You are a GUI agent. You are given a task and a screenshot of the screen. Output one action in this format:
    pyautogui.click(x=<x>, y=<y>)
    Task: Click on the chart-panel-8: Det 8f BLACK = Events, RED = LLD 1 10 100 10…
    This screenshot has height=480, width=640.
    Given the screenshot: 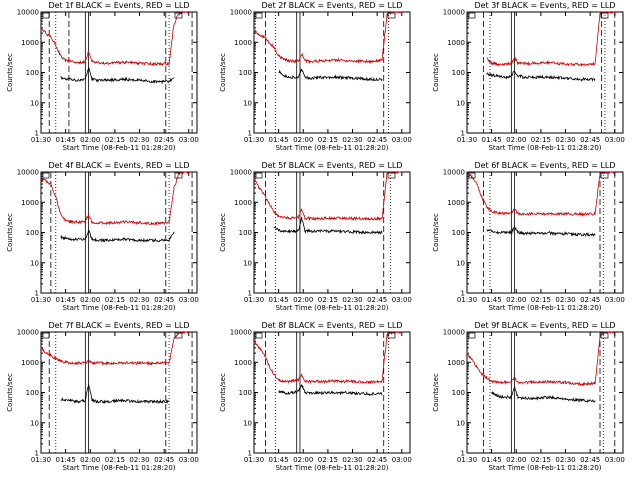 What is the action you would take?
    pyautogui.click(x=319, y=400)
    